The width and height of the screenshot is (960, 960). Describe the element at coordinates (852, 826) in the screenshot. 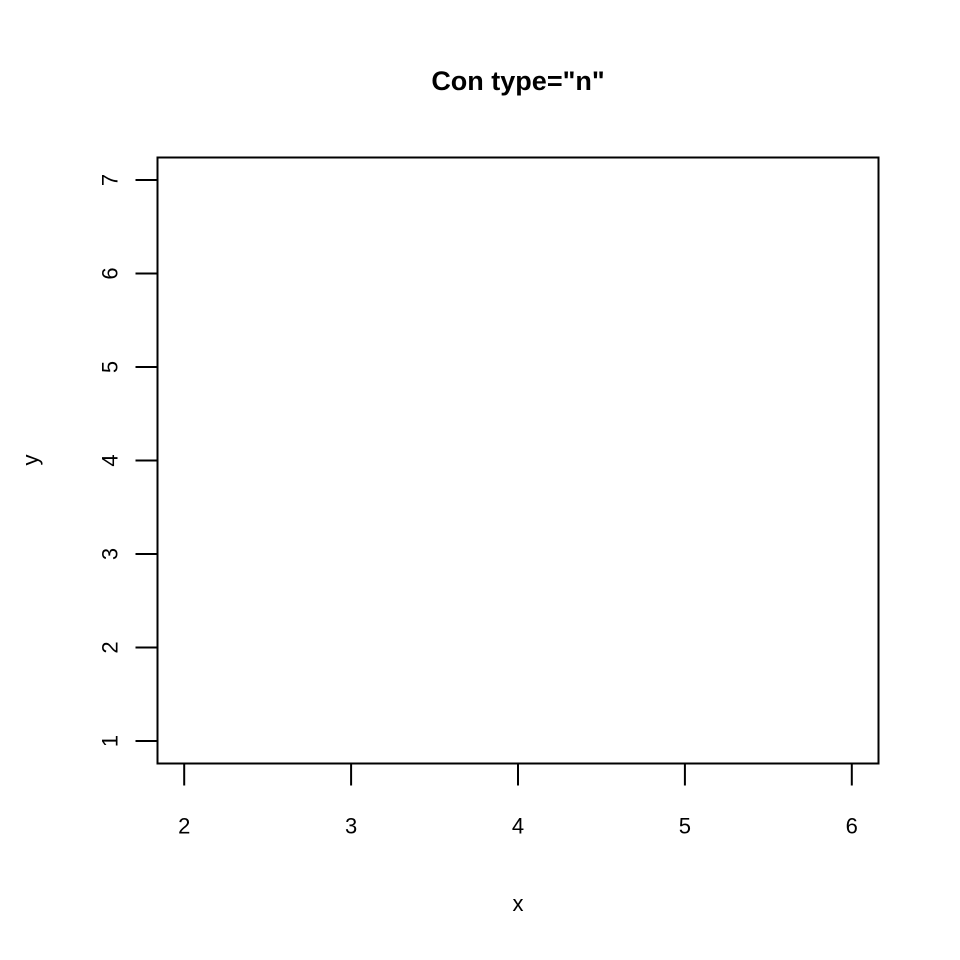

I see `x-tick-label: 6` at that location.